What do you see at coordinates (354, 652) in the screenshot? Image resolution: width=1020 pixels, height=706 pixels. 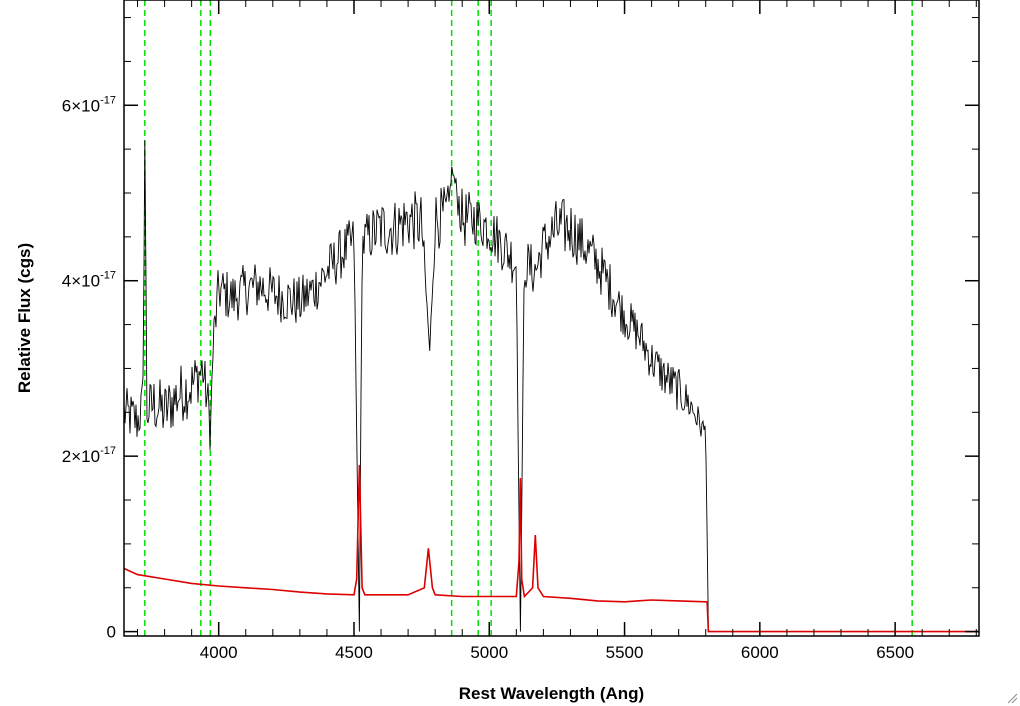 I see `x-tick-label: 4500` at bounding box center [354, 652].